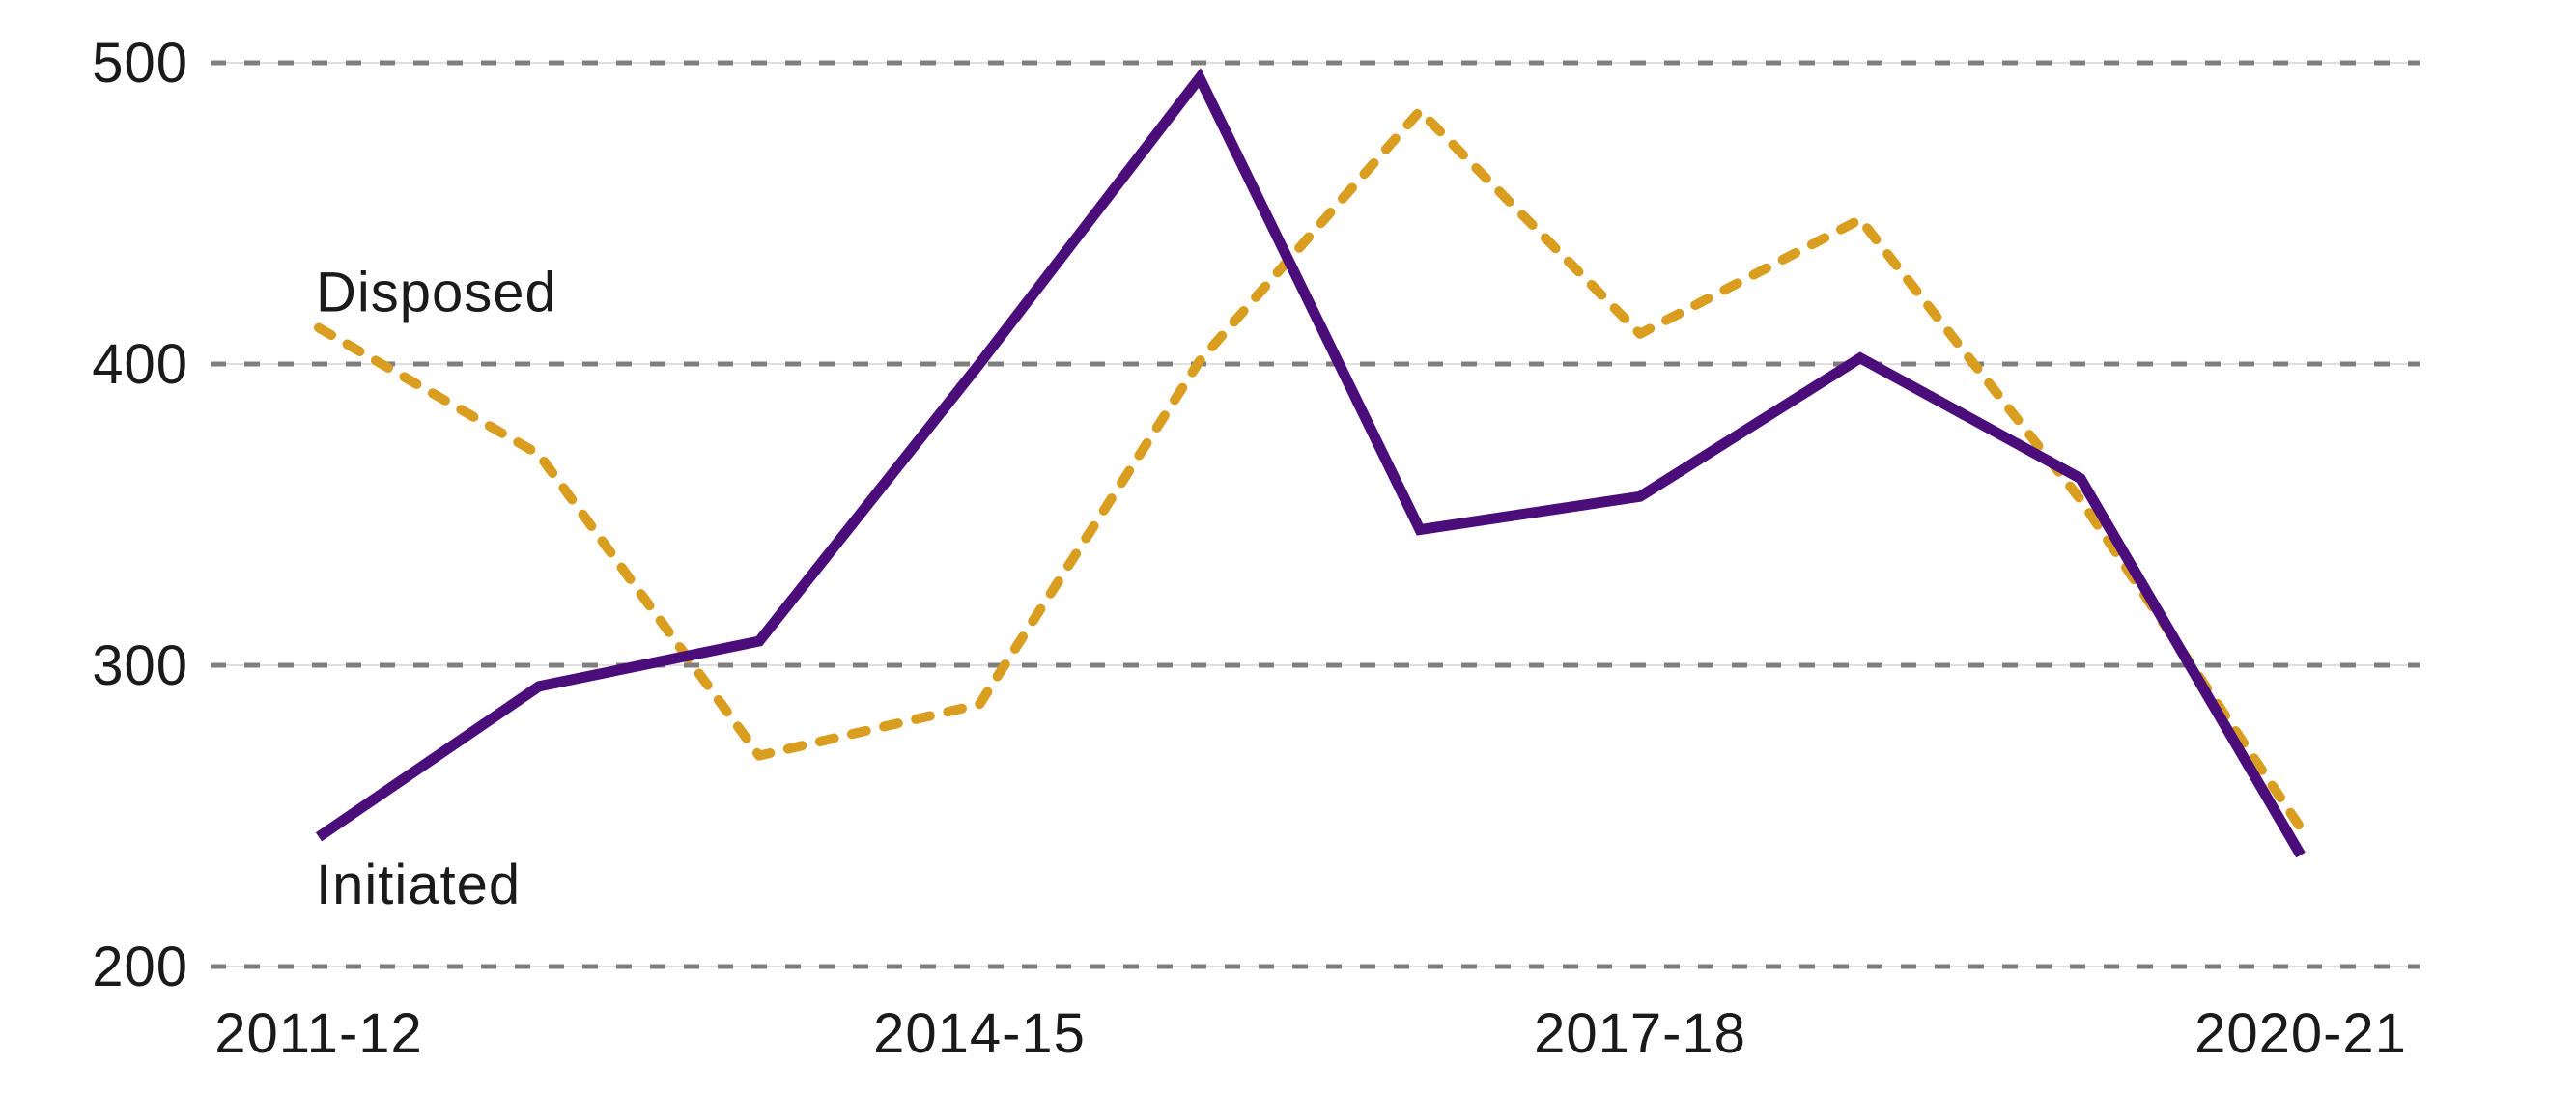  What do you see at coordinates (436, 293) in the screenshot?
I see `series-label-disposed: Disposed` at bounding box center [436, 293].